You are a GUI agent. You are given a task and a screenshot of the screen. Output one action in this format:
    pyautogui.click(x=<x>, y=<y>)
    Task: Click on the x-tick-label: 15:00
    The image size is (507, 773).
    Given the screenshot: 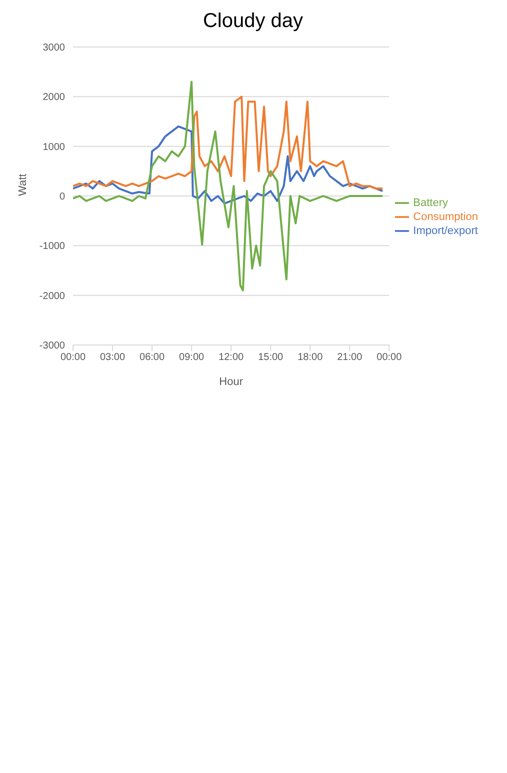 What is the action you would take?
    pyautogui.click(x=271, y=358)
    